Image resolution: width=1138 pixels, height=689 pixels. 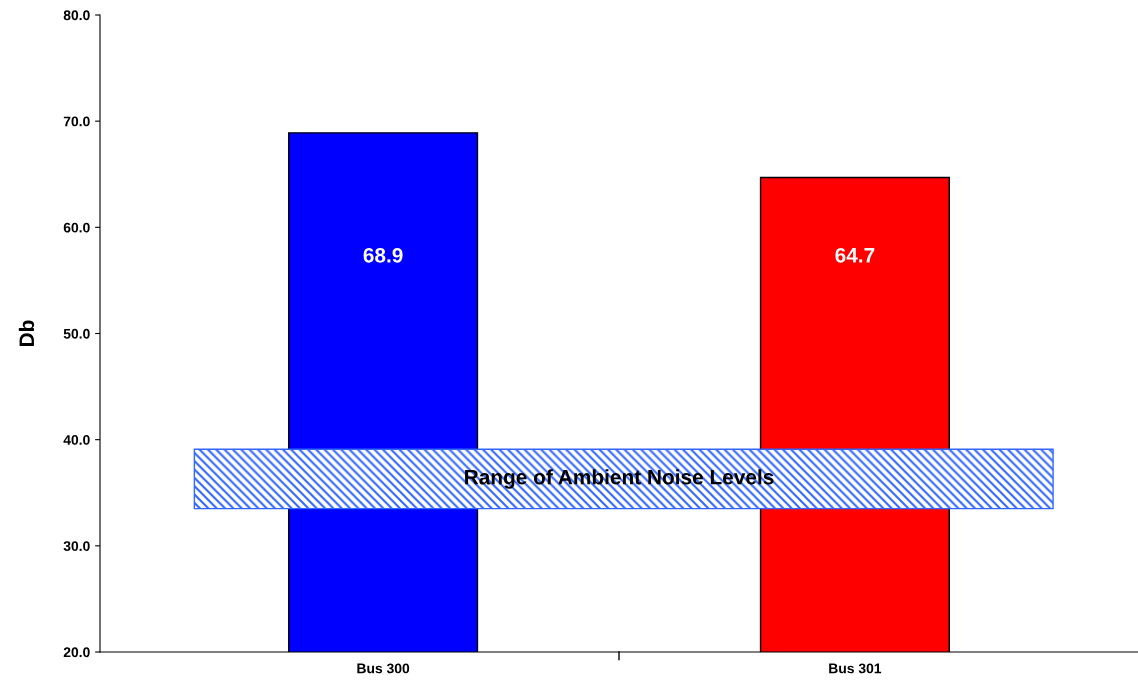 I want to click on y-tick-label: 50.0, so click(x=76, y=333).